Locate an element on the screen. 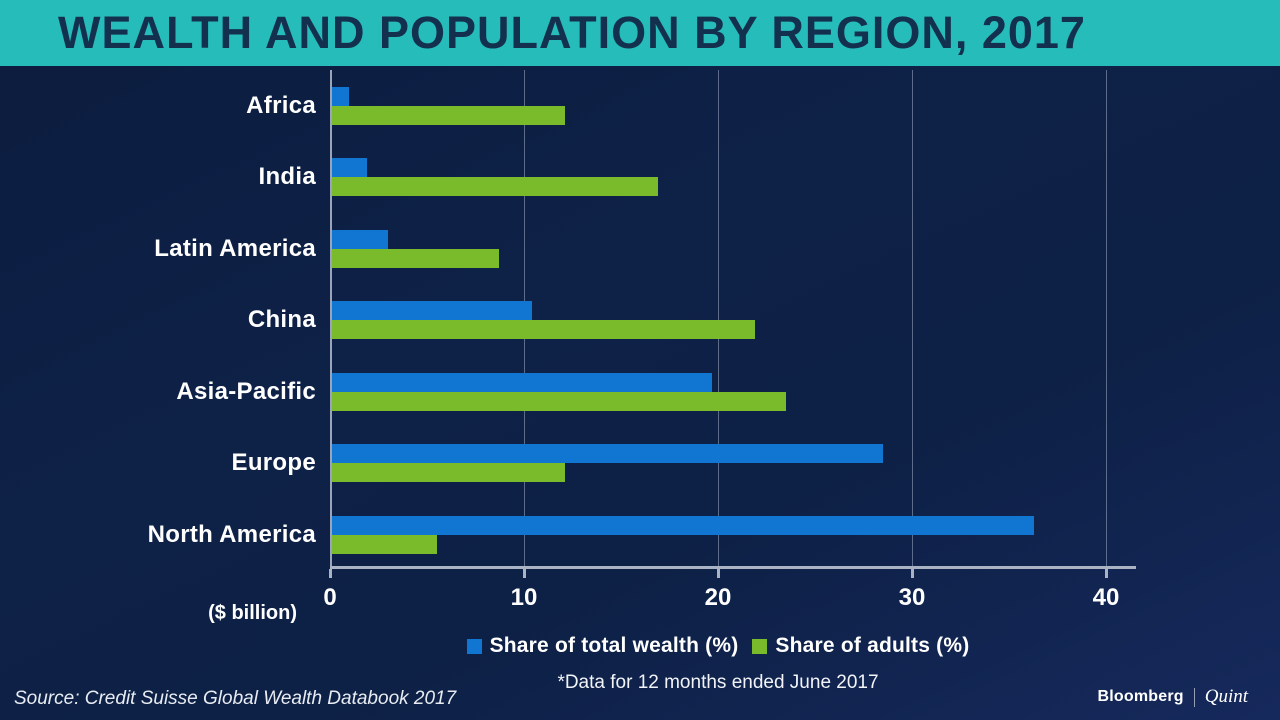 This screenshot has height=720, width=1280. adults-bar-africa is located at coordinates (448, 115).